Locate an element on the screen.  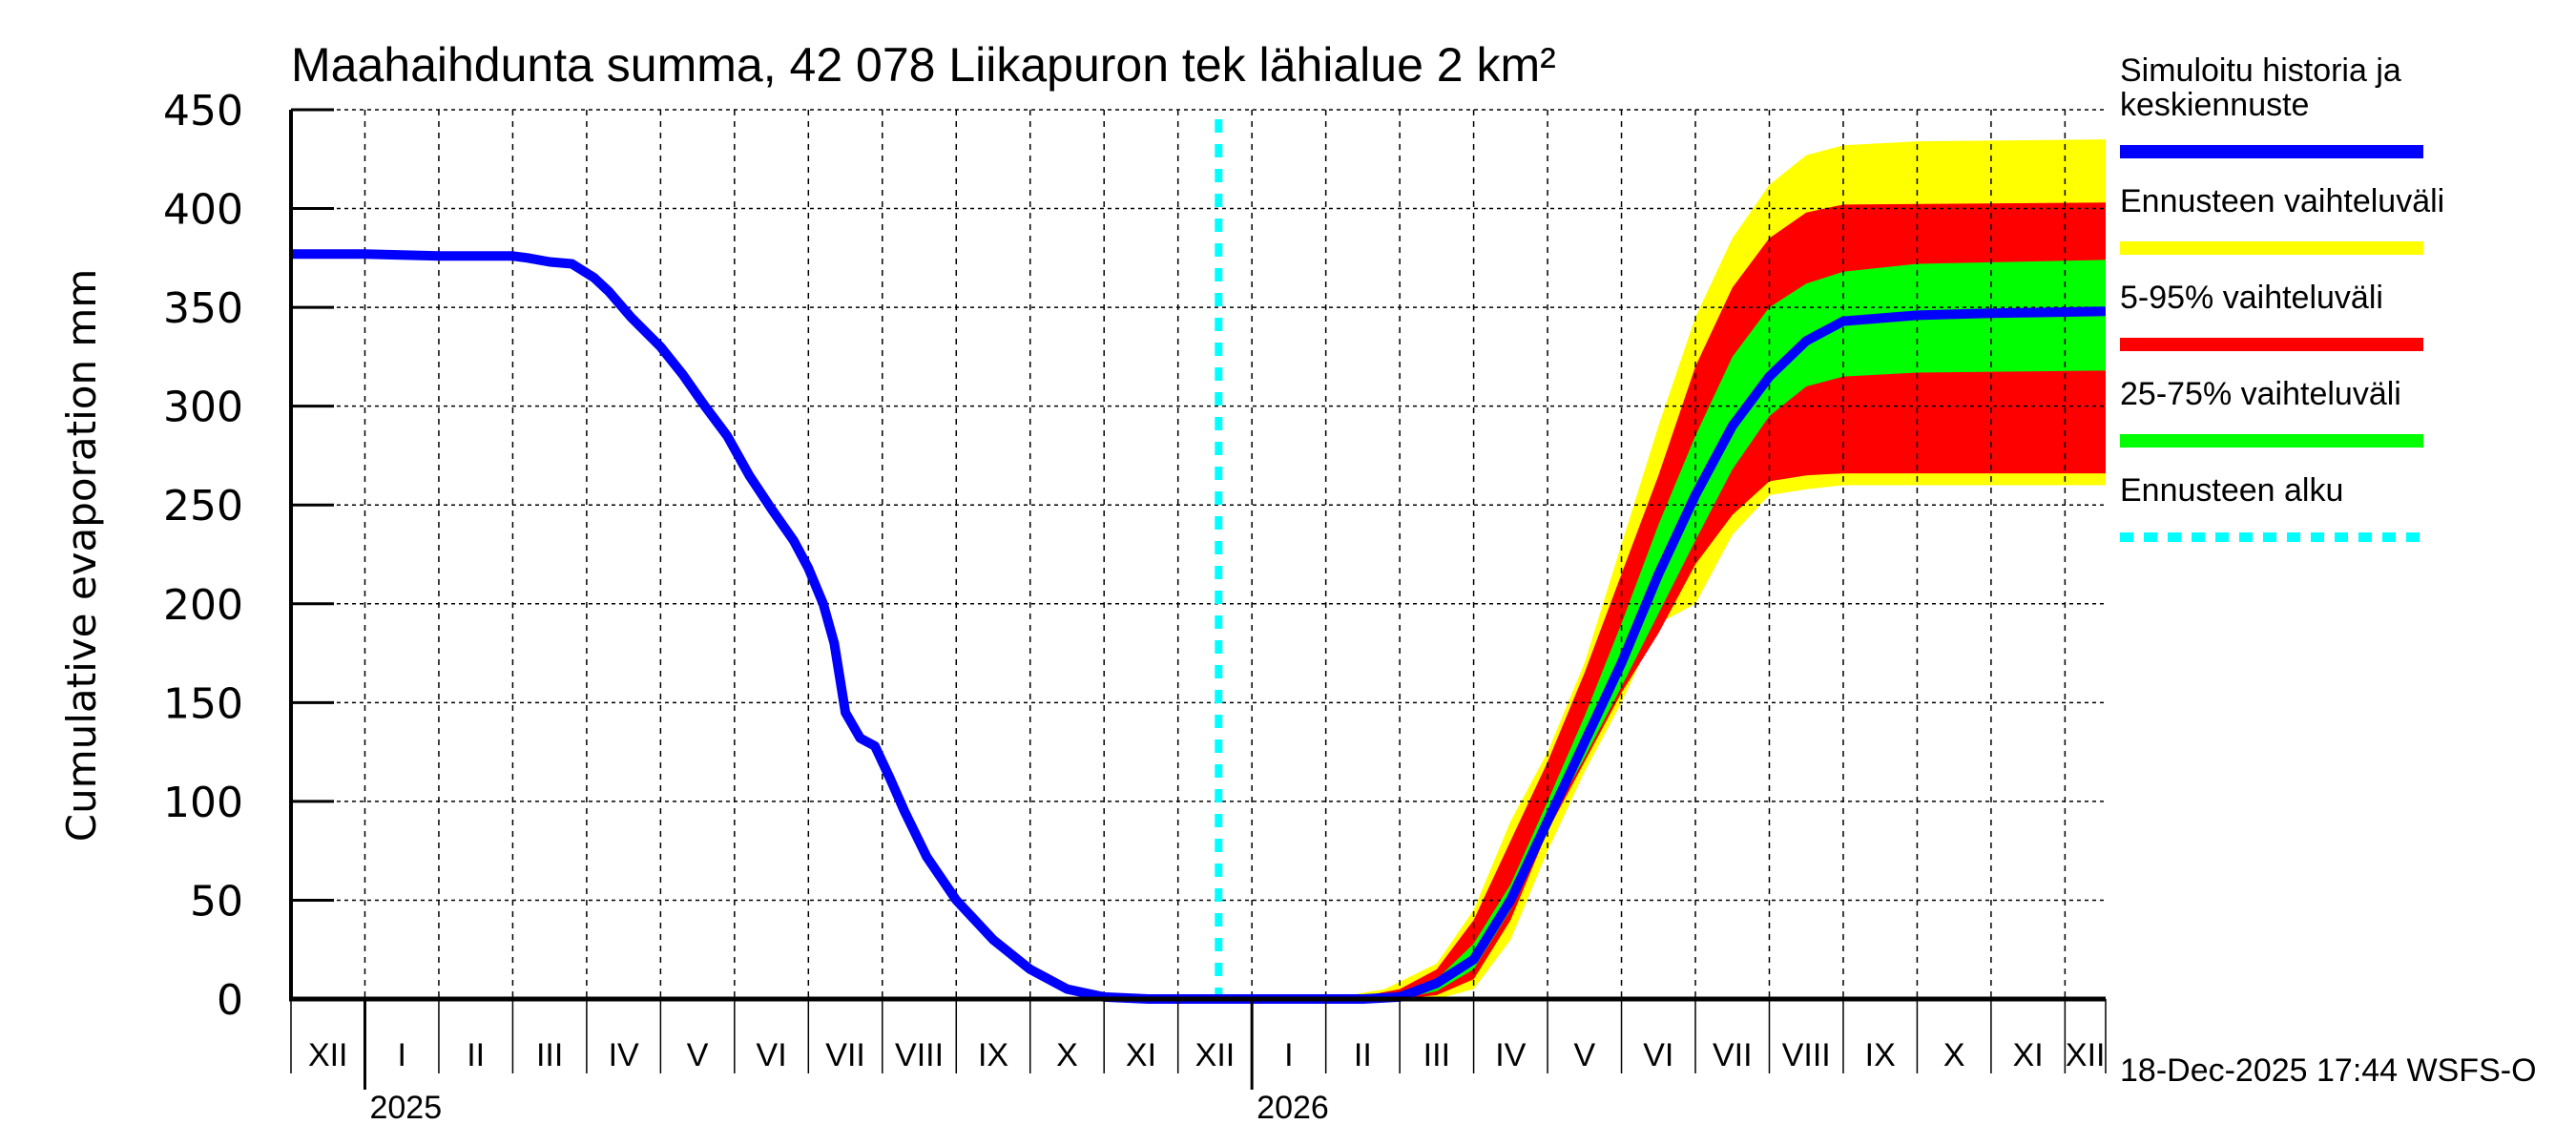
y-tick-labels: 0 50 100 150 200 250 300 350 400 450 is located at coordinates (203, 556).